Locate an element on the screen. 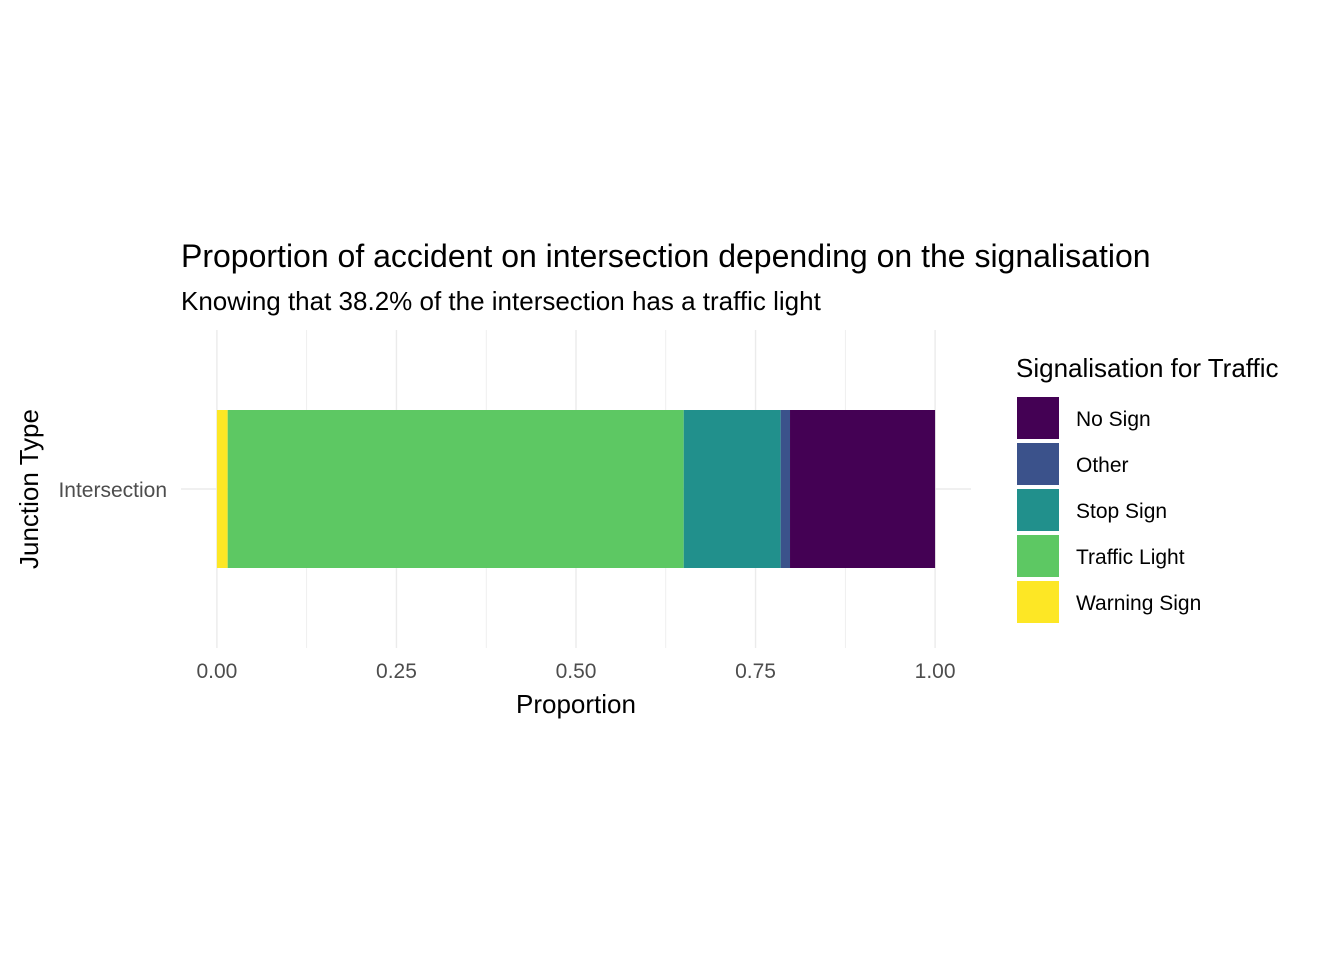 This screenshot has height=960, width=1344. x-tick-label: 1.00 is located at coordinates (935, 671).